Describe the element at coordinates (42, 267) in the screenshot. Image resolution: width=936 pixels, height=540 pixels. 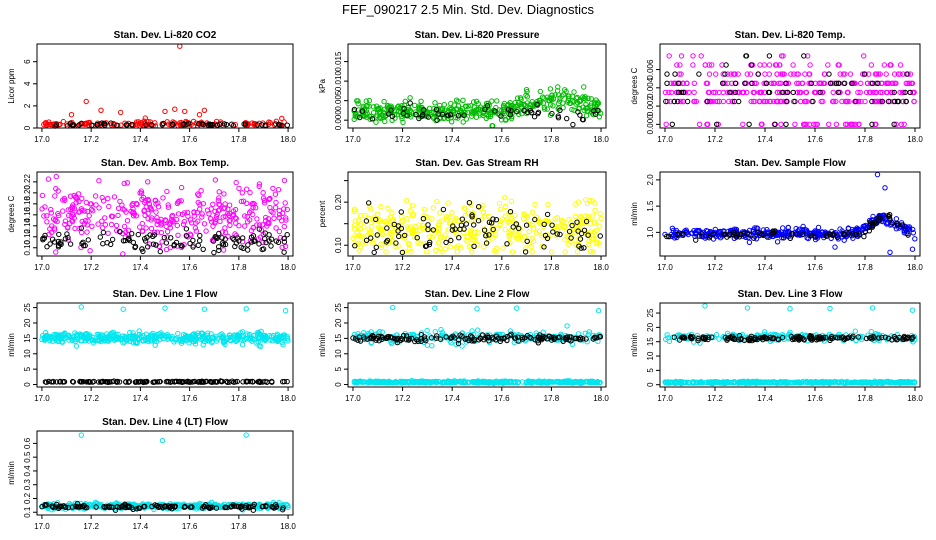
I see `x-tick-label: 17.0` at that location.